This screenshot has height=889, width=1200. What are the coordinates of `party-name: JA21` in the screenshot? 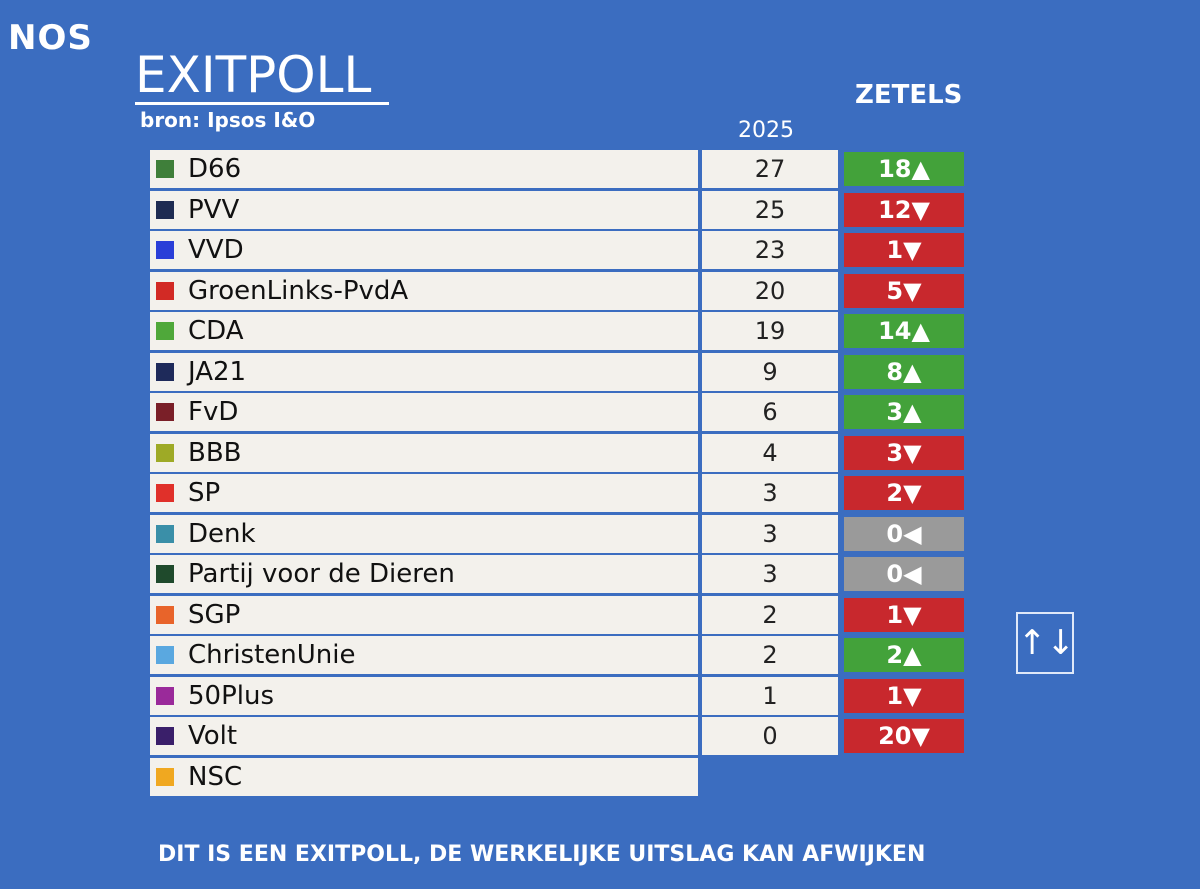 It's located at (217, 371).